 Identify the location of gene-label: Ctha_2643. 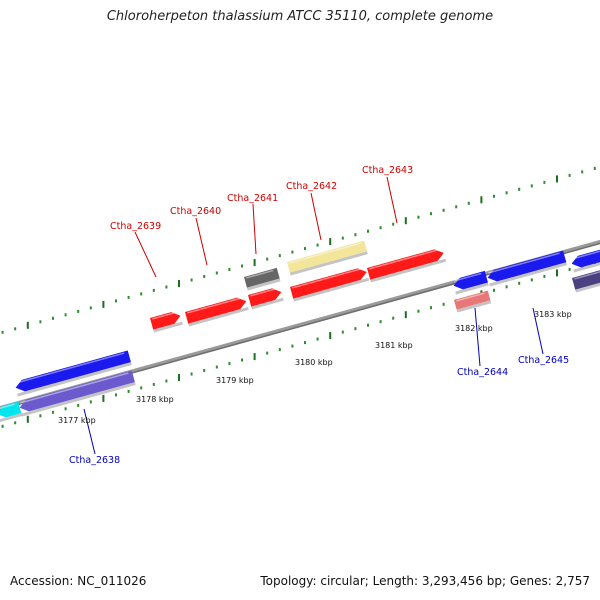
(387, 170).